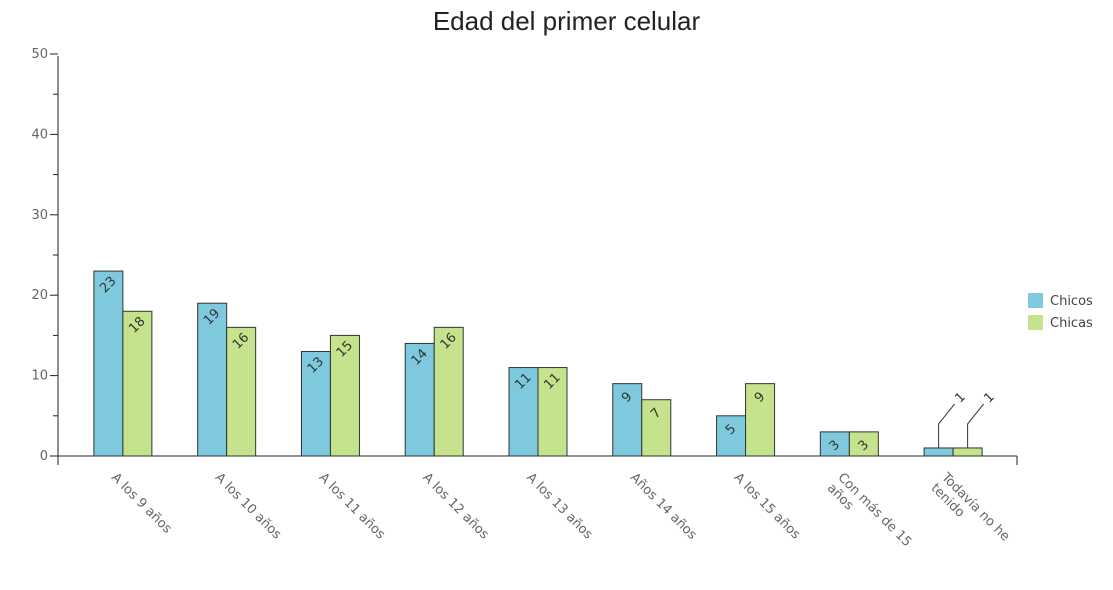 This screenshot has height=590, width=1113. What do you see at coordinates (39, 376) in the screenshot?
I see `y-tick-label: 10` at bounding box center [39, 376].